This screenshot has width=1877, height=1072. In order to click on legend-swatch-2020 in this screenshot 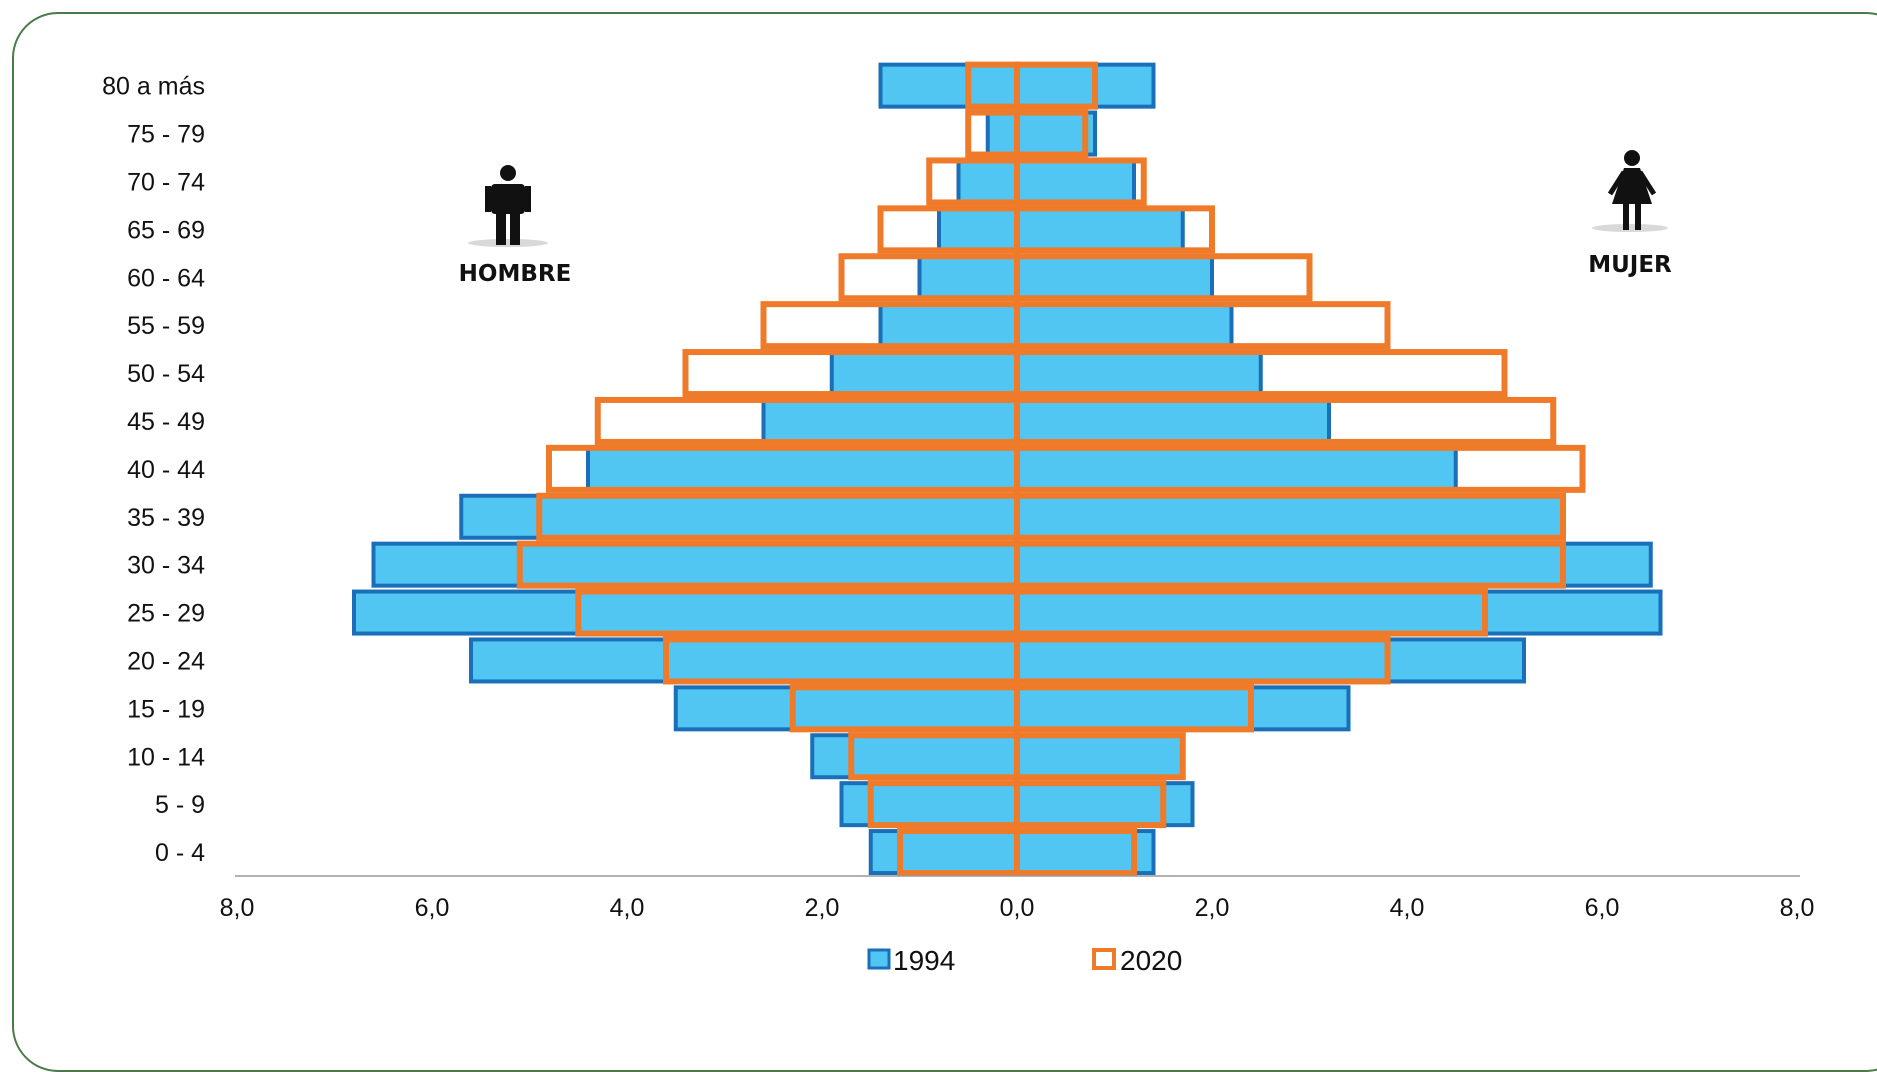, I will do `click(1104, 959)`.